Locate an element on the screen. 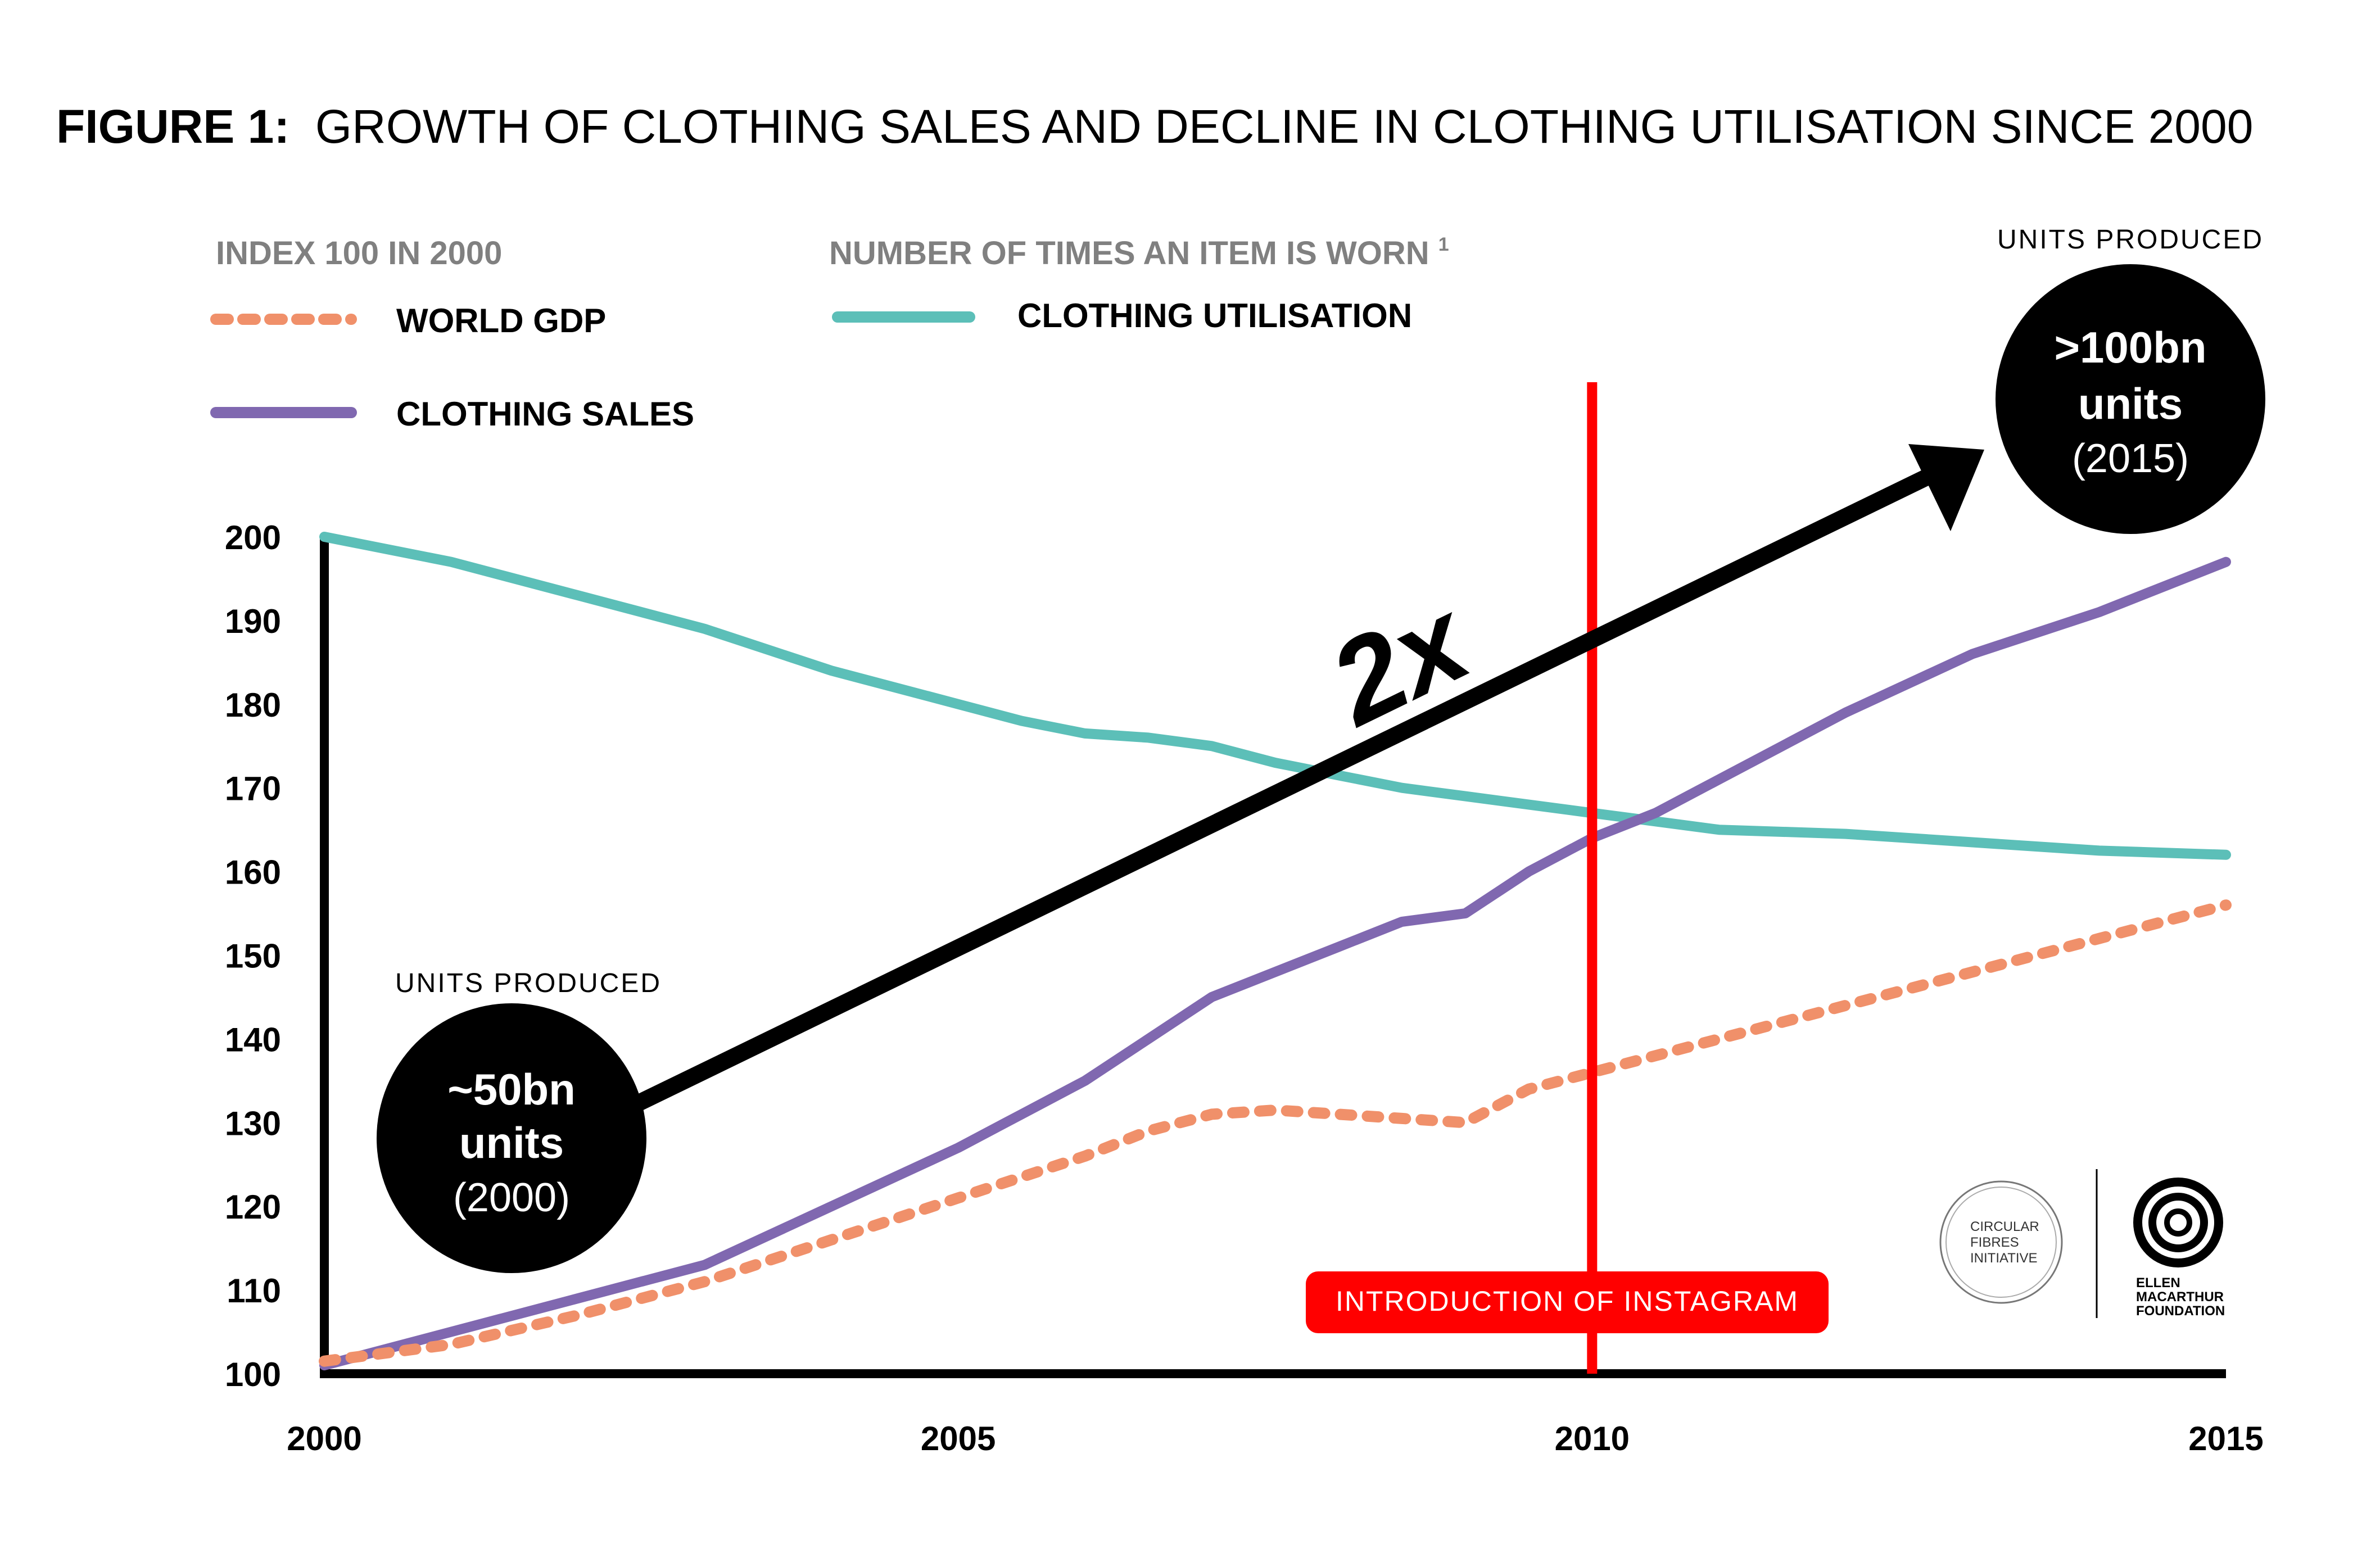  x-tick-labels: 2000 2005 2010 2015 is located at coordinates (1275, 1438).